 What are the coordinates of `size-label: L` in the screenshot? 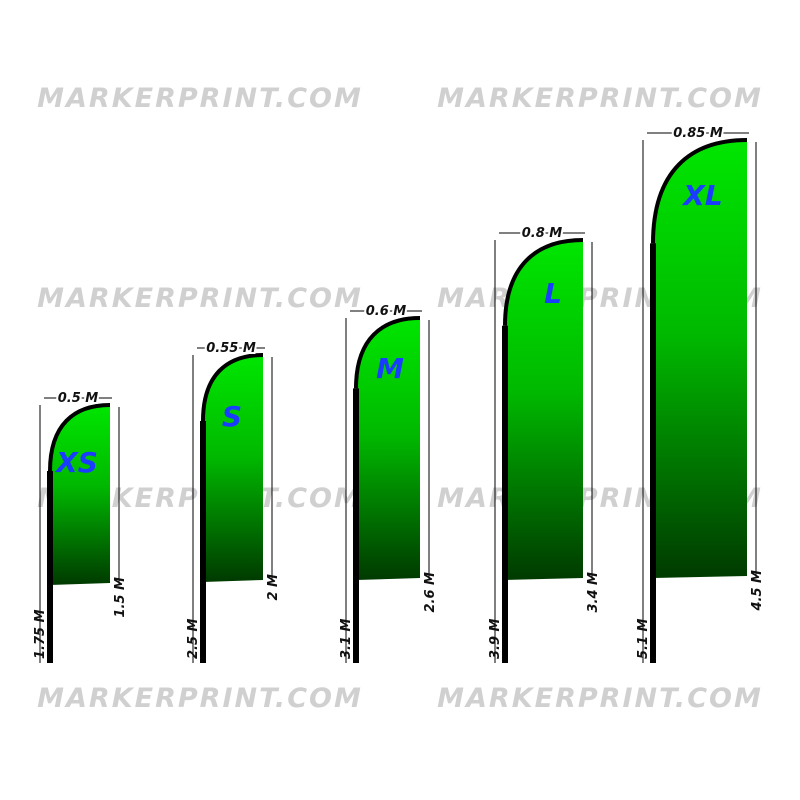 It's located at (553, 293).